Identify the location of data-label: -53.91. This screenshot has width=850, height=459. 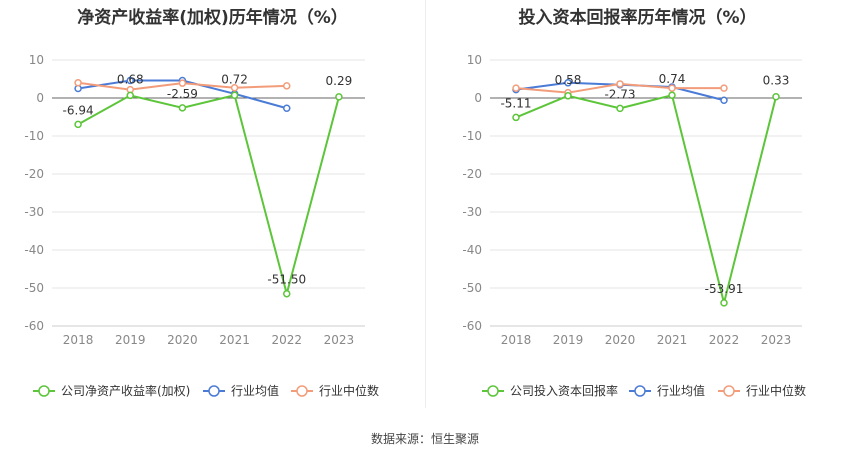
(724, 289).